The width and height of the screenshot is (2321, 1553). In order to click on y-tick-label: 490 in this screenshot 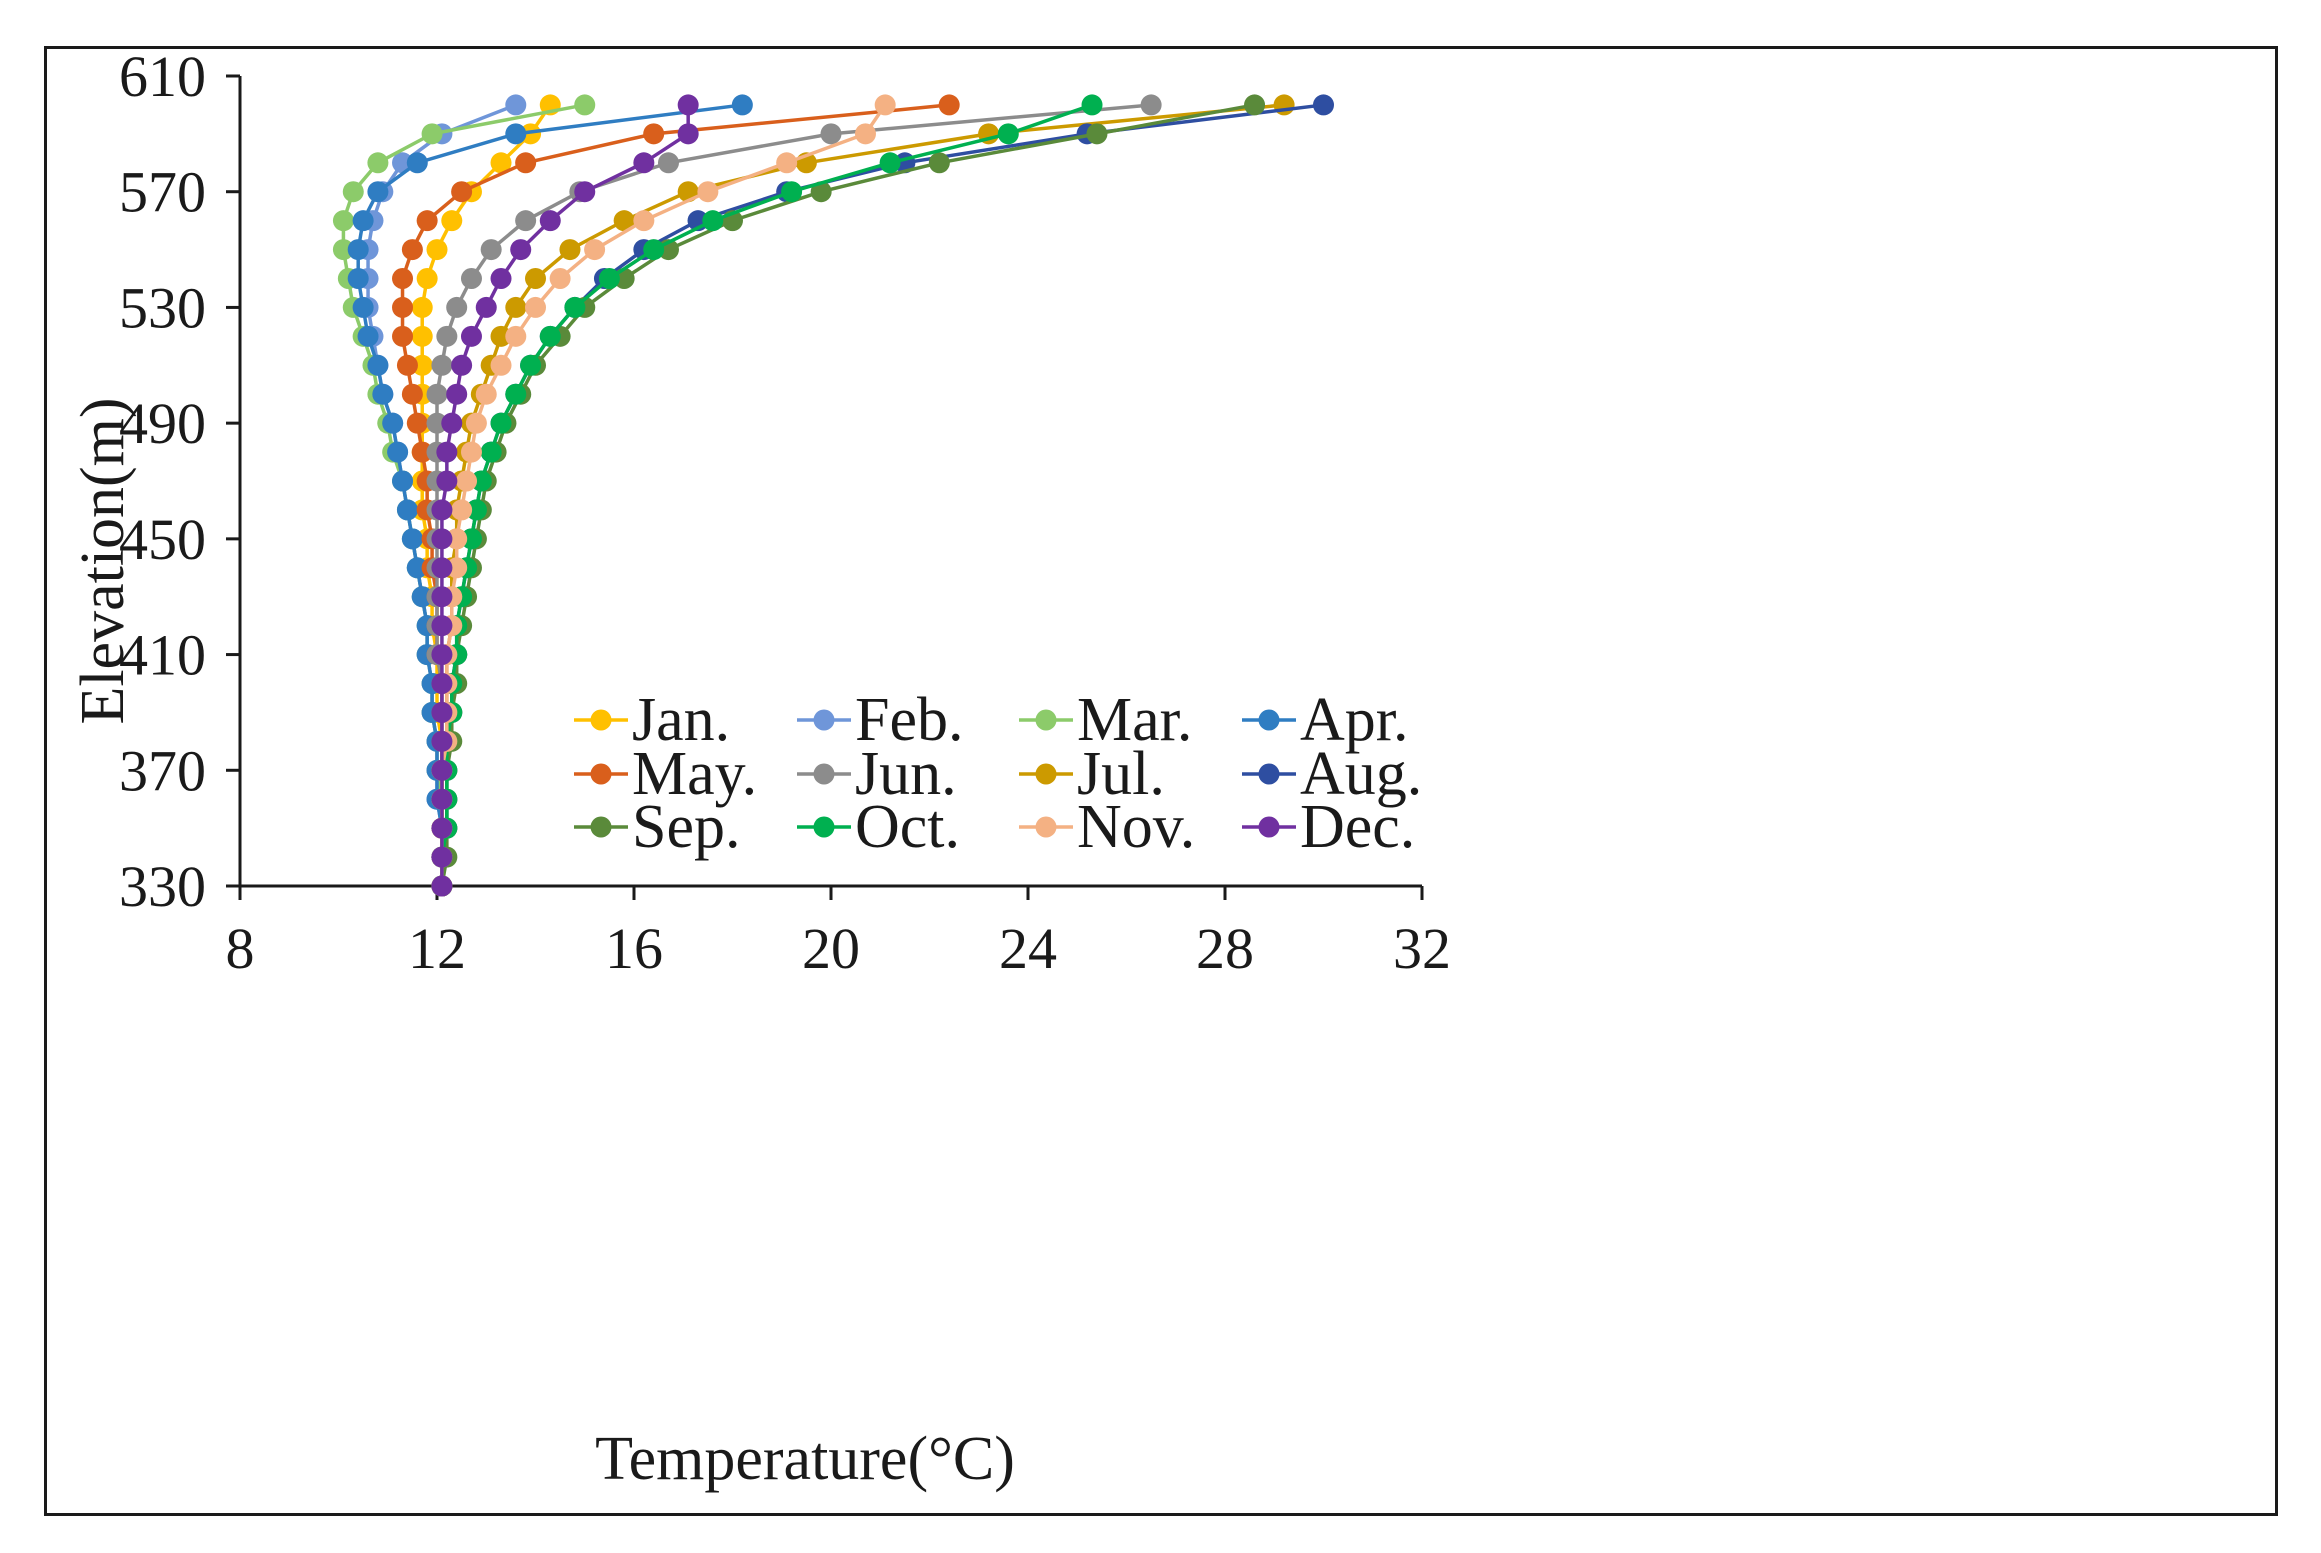, I will do `click(162, 423)`.